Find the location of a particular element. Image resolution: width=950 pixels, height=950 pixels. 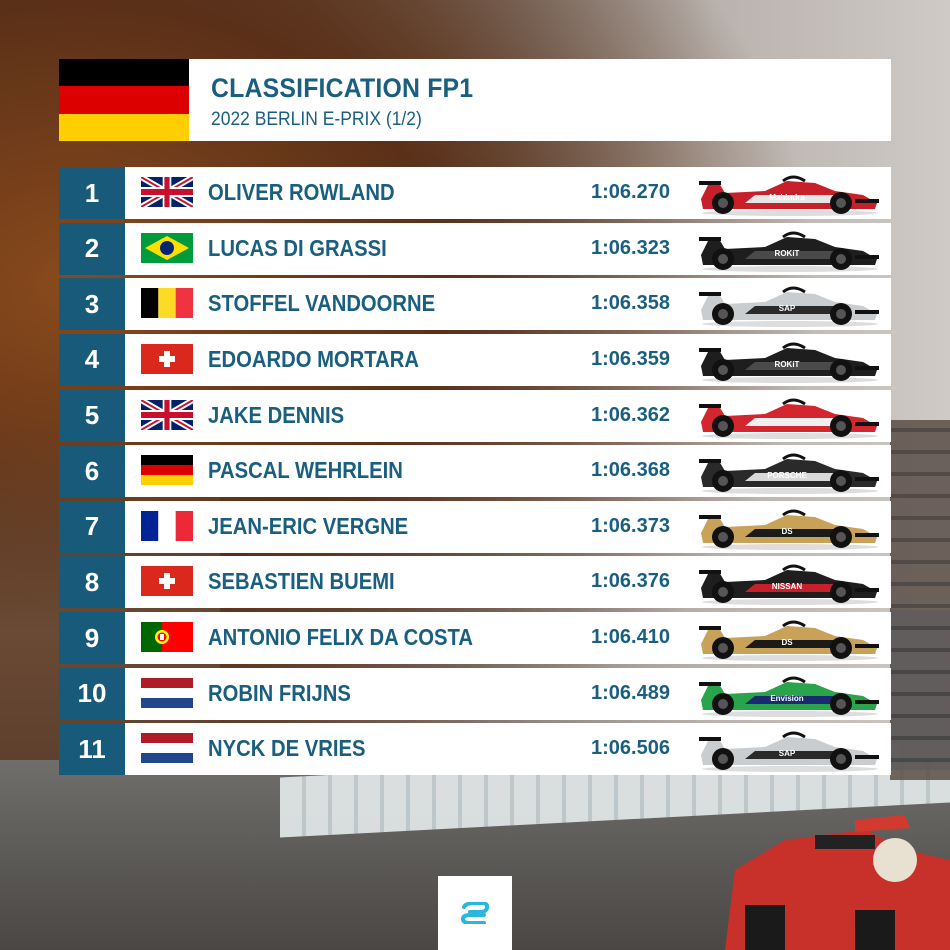

position-number: 4 is located at coordinates (92, 359).